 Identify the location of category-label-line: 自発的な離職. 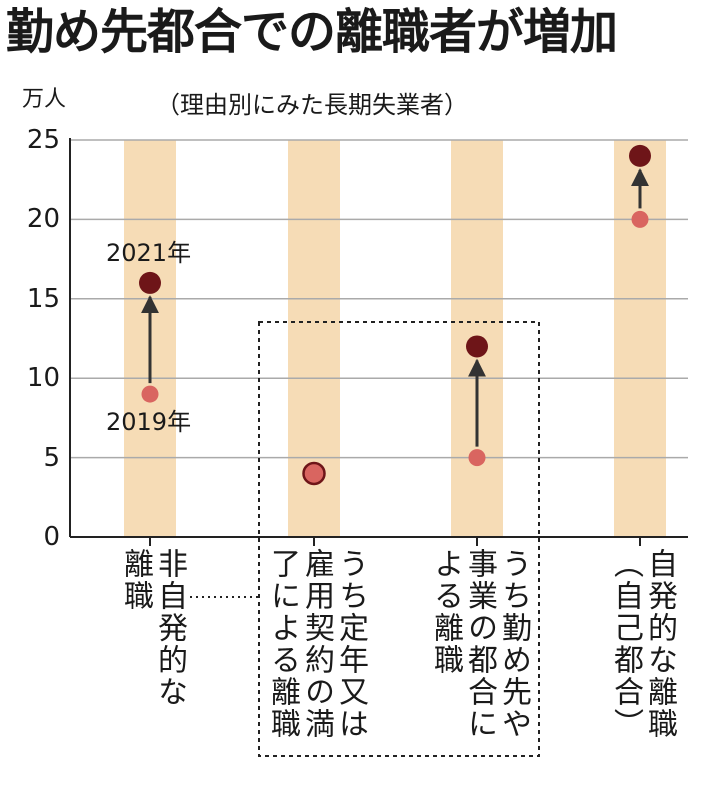
(659, 644).